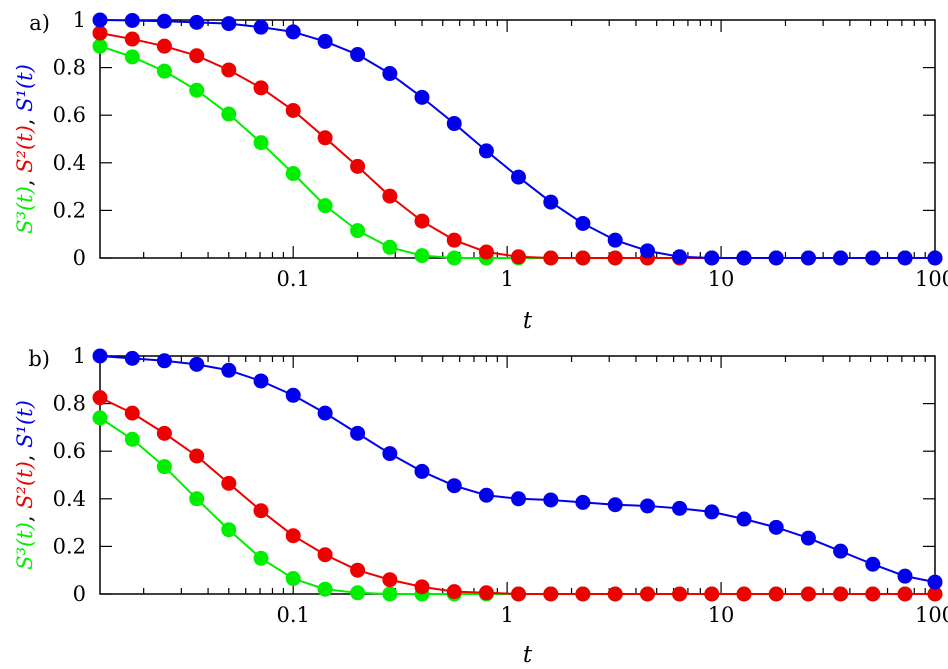 This screenshot has height=669, width=948. What do you see at coordinates (69, 210) in the screenshot?
I see `y-tick-label: 0.2` at bounding box center [69, 210].